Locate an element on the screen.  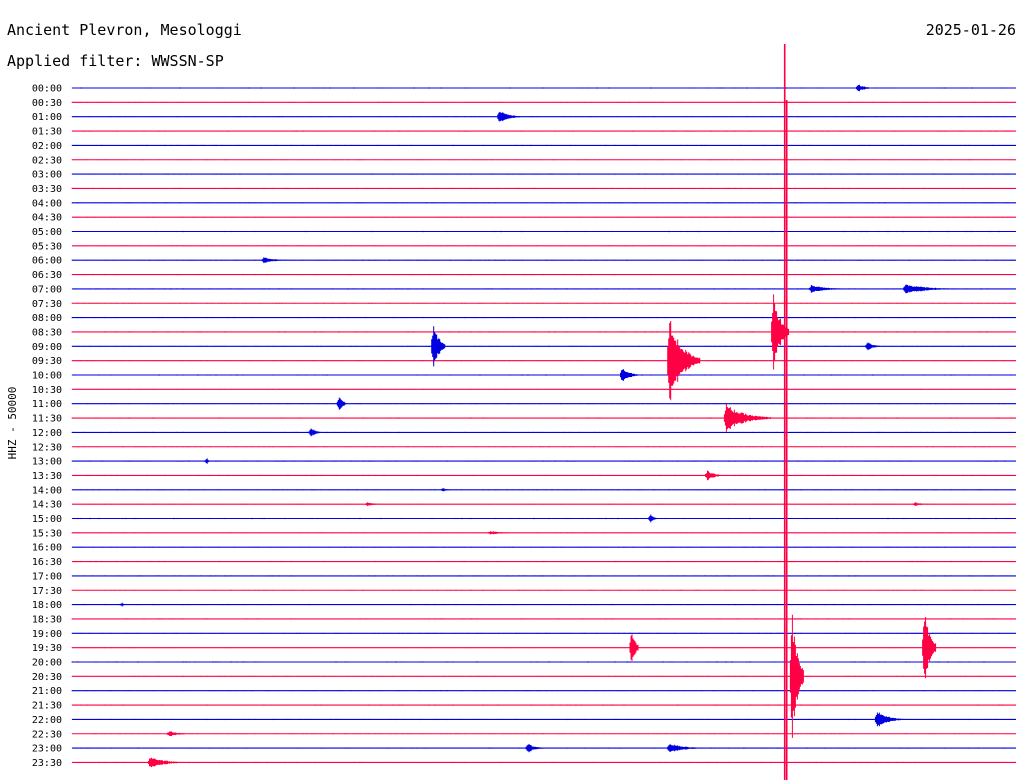
row-label: 09:30 is located at coordinates (47, 361).